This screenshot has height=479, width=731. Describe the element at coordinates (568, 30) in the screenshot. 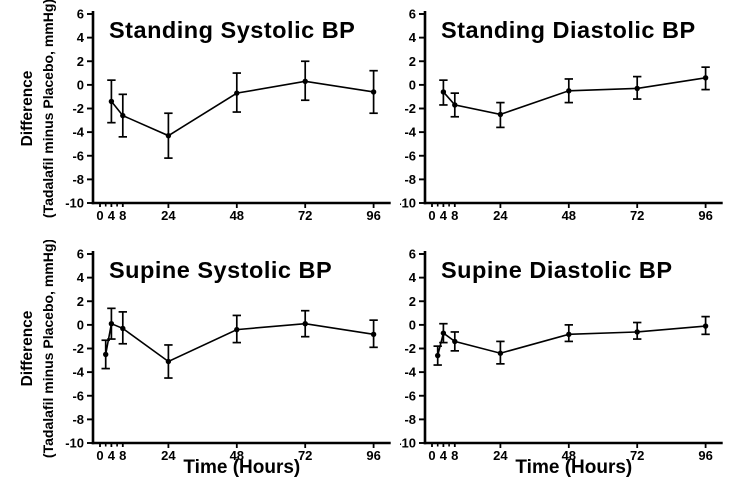

I see `chart-title: Standing Diastolic BP` at that location.